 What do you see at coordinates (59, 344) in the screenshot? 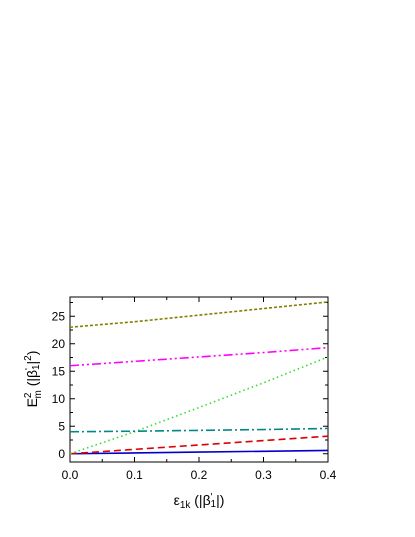
I see `y-tick-label: 20` at bounding box center [59, 344].